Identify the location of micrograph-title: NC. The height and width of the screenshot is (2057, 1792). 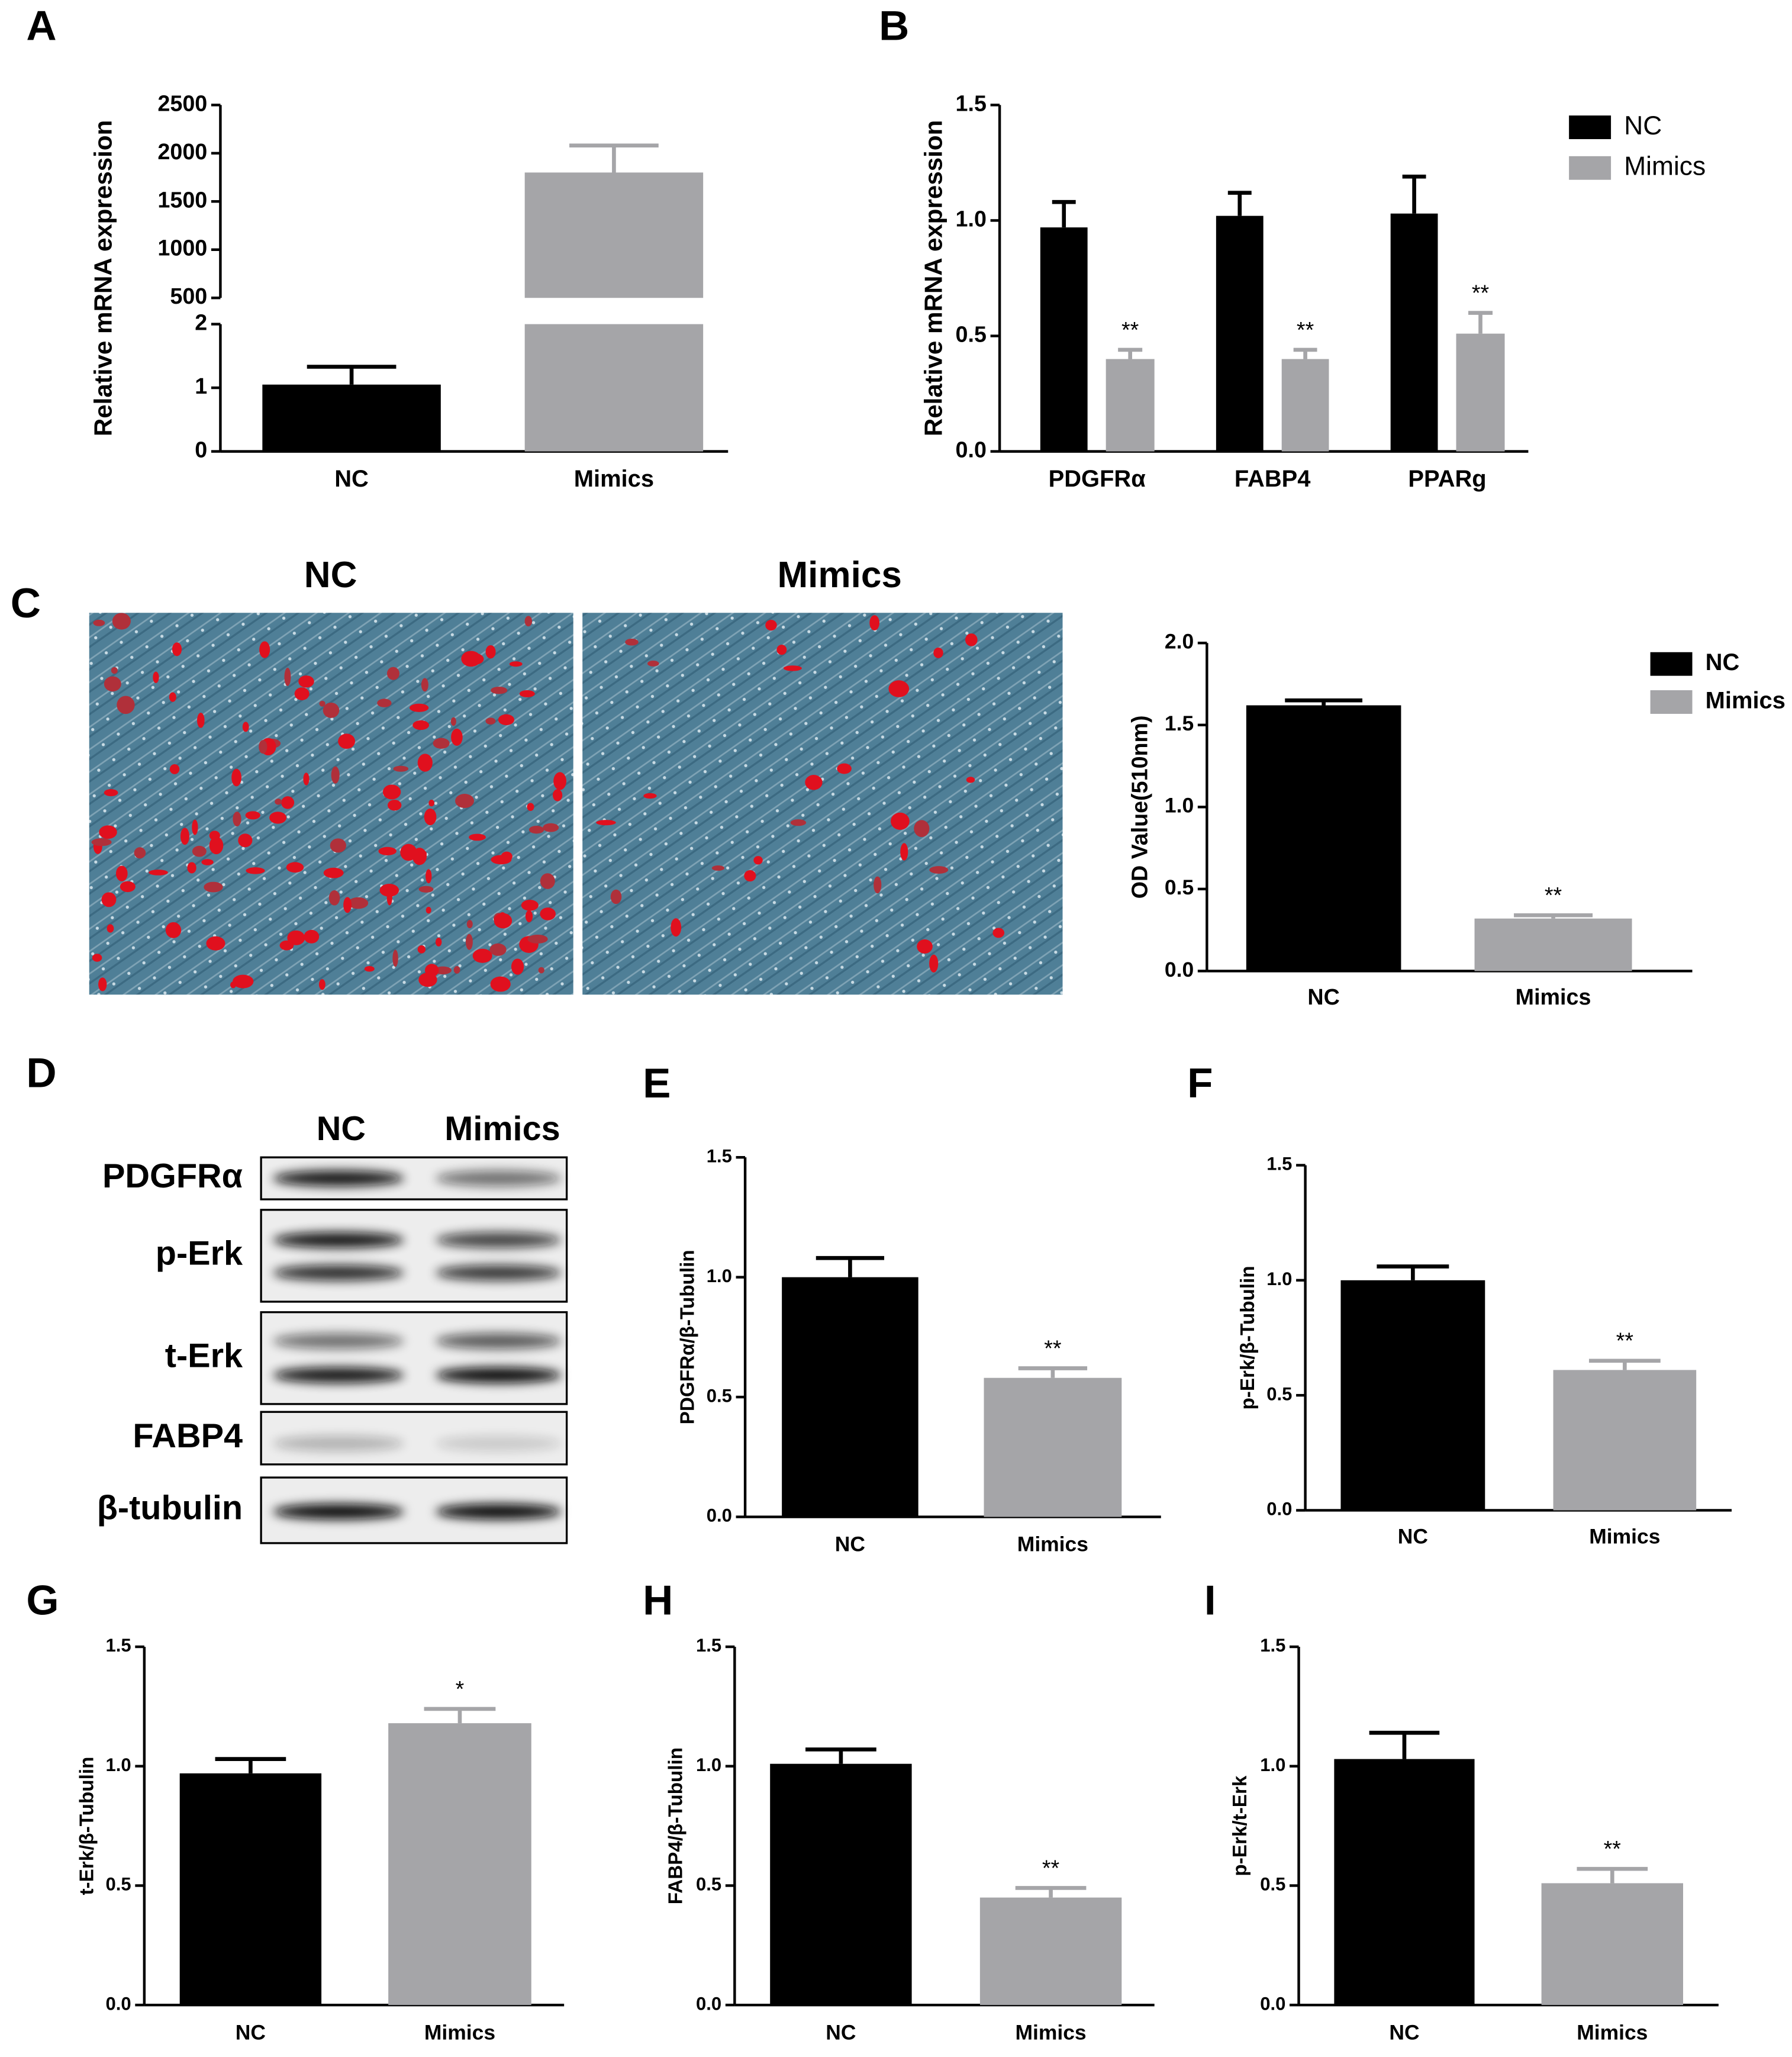
(330, 575).